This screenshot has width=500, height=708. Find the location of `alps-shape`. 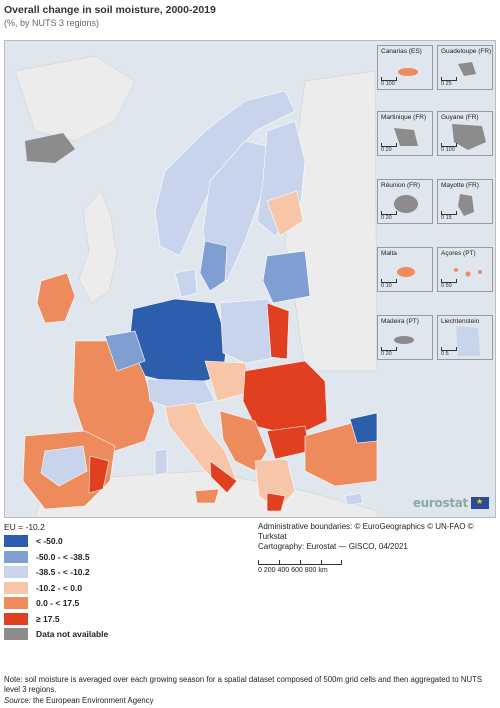

alps-shape is located at coordinates (181, 394).